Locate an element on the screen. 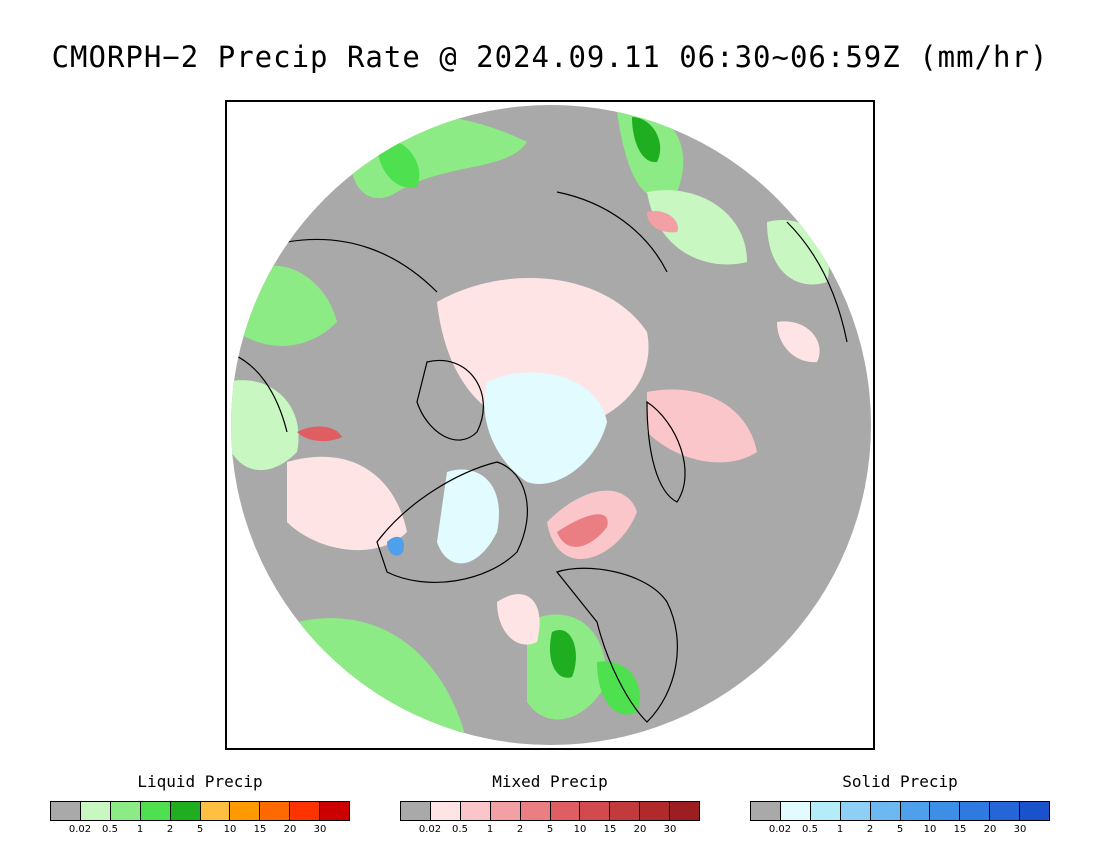 This screenshot has width=1100, height=850. legend-mixed-precip: Mixed Precip 0.02 0.5 1 2 5 10 15 20 30 is located at coordinates (550, 806).